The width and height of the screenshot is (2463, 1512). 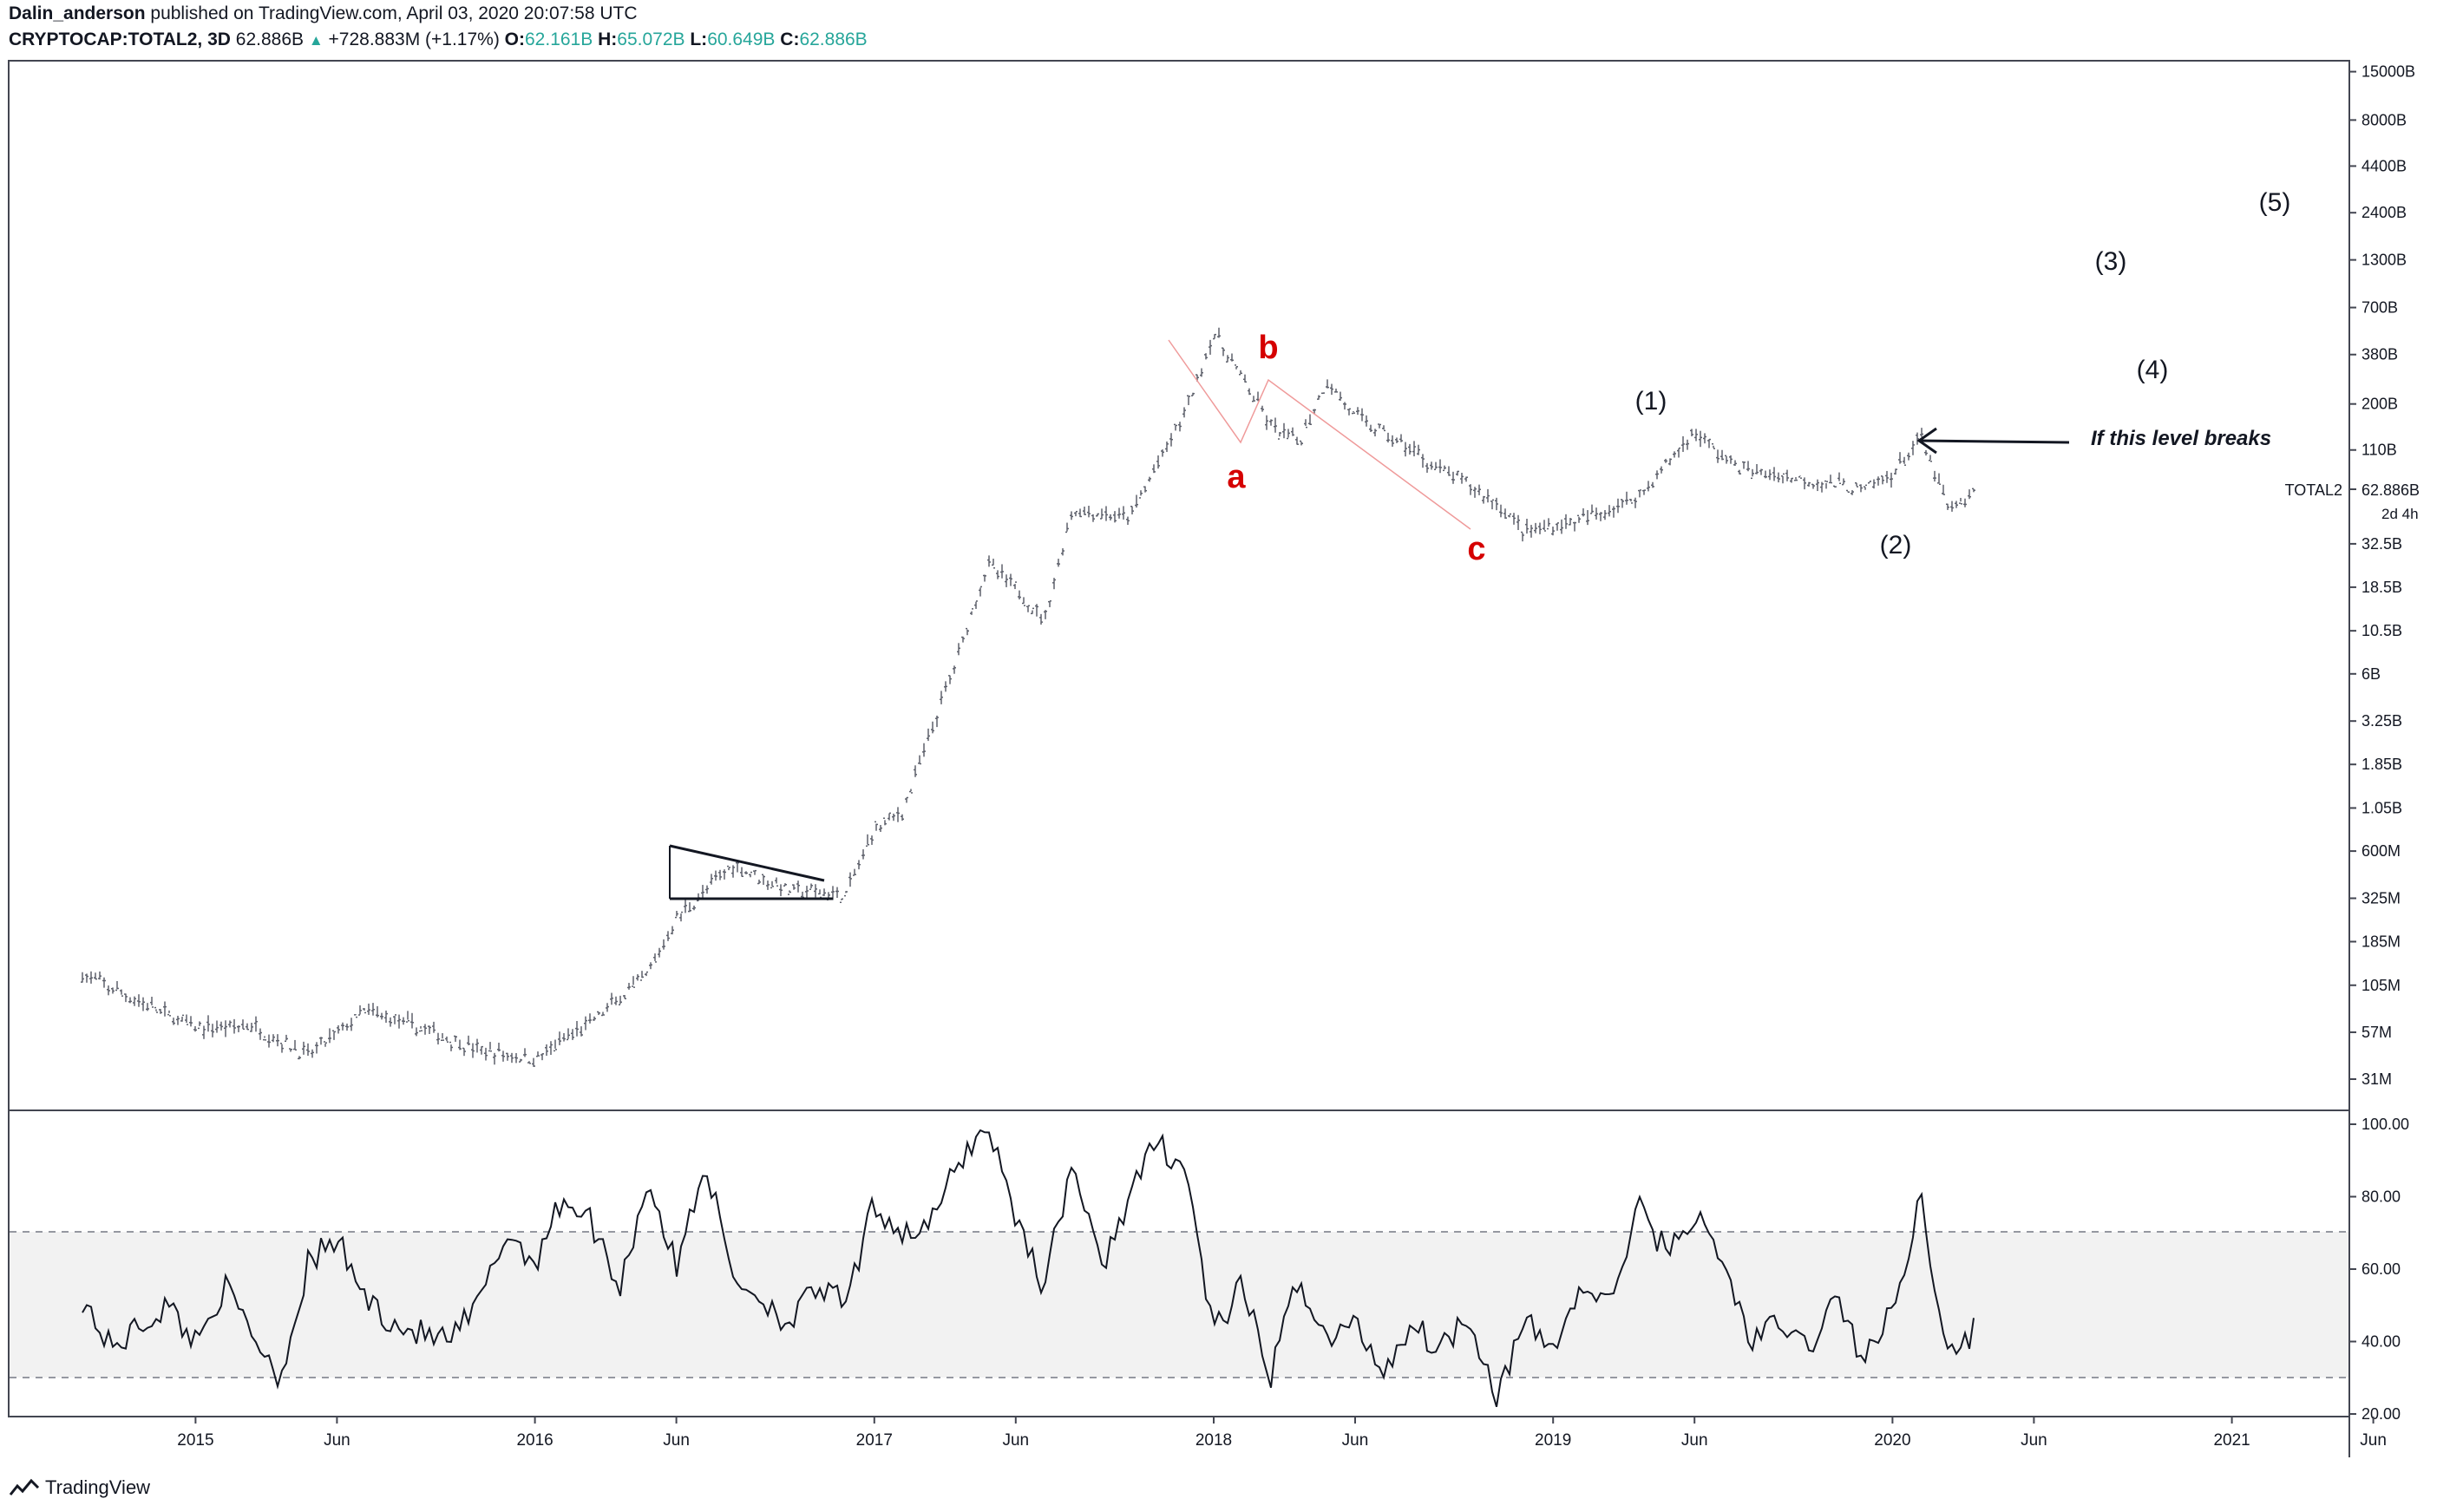 What do you see at coordinates (874, 1440) in the screenshot?
I see `time-tick-label: 2017` at bounding box center [874, 1440].